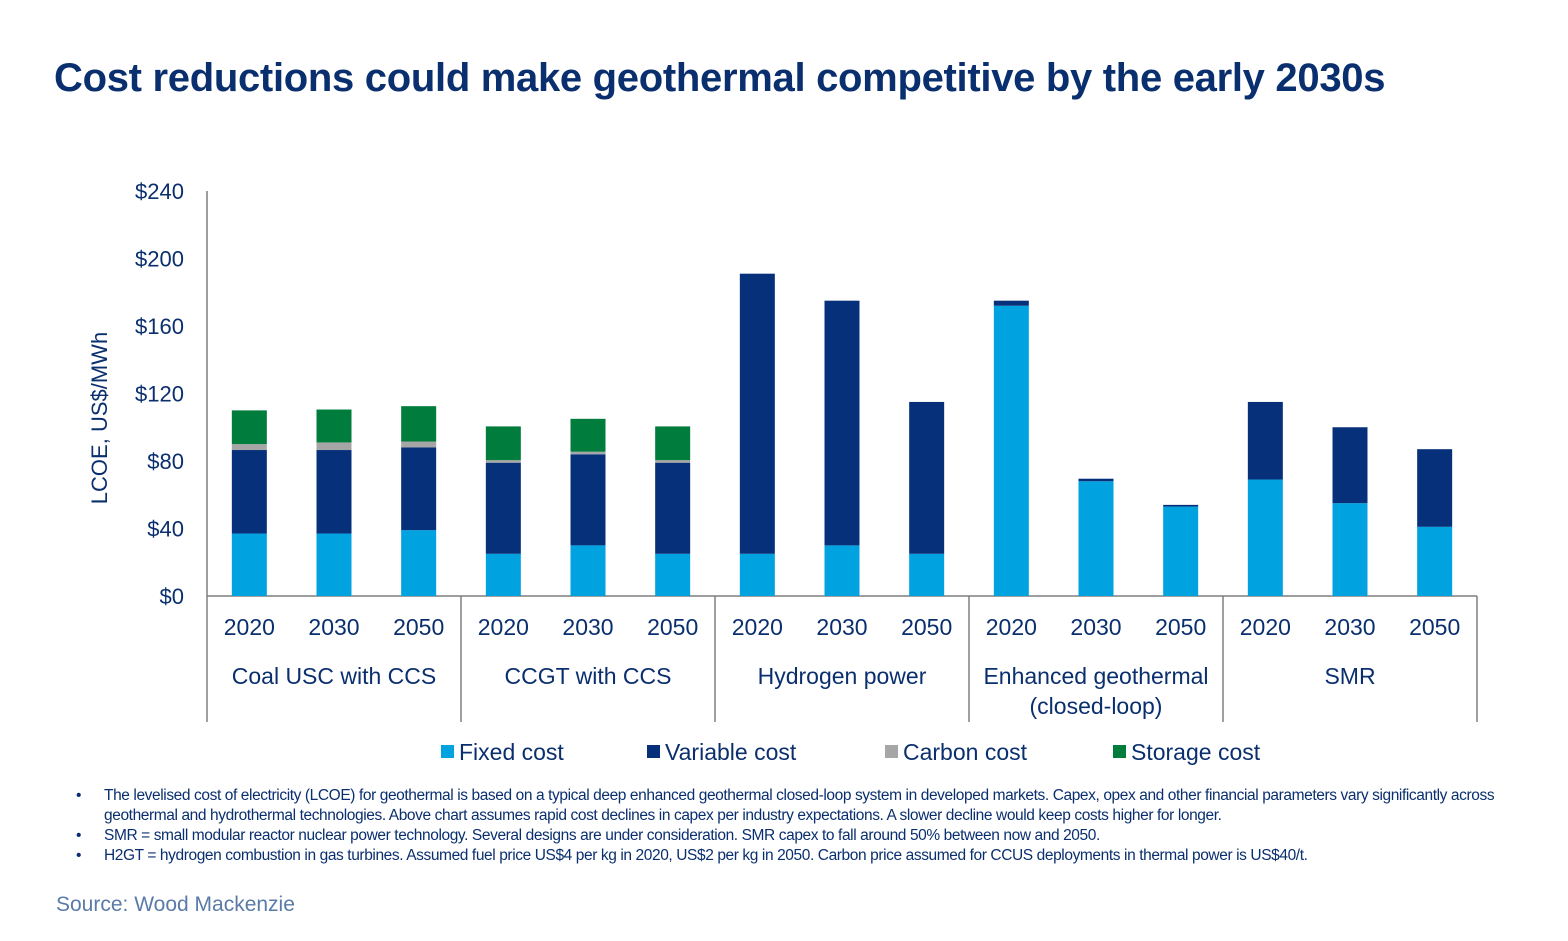  Describe the element at coordinates (334, 676) in the screenshot. I see `group-label: Coal USC with CCS` at that location.